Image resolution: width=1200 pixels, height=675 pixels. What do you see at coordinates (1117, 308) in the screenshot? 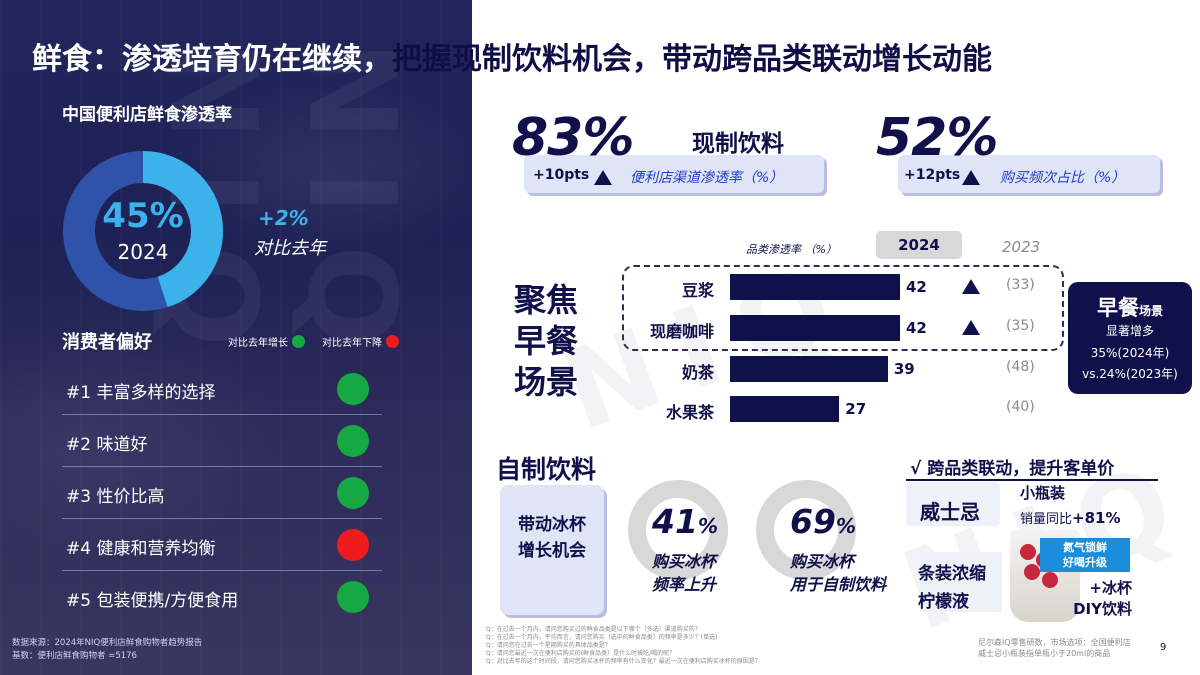
I see `breakfast-title-main: 早餐` at bounding box center [1117, 308].